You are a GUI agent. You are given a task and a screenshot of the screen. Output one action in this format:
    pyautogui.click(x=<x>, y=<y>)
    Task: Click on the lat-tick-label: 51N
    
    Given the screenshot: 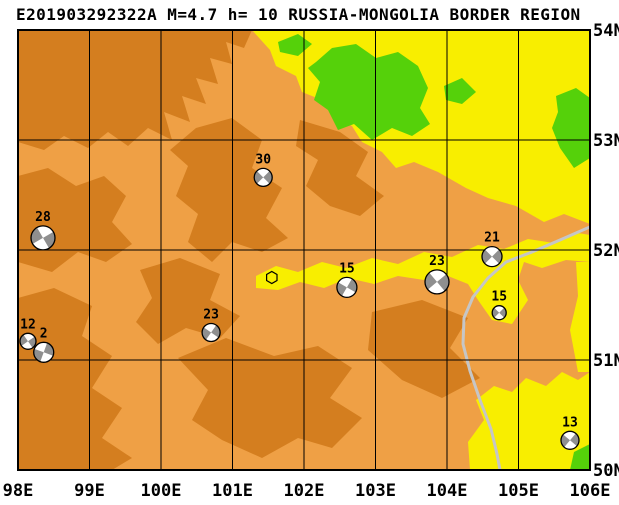 What is the action you would take?
    pyautogui.click(x=606, y=361)
    